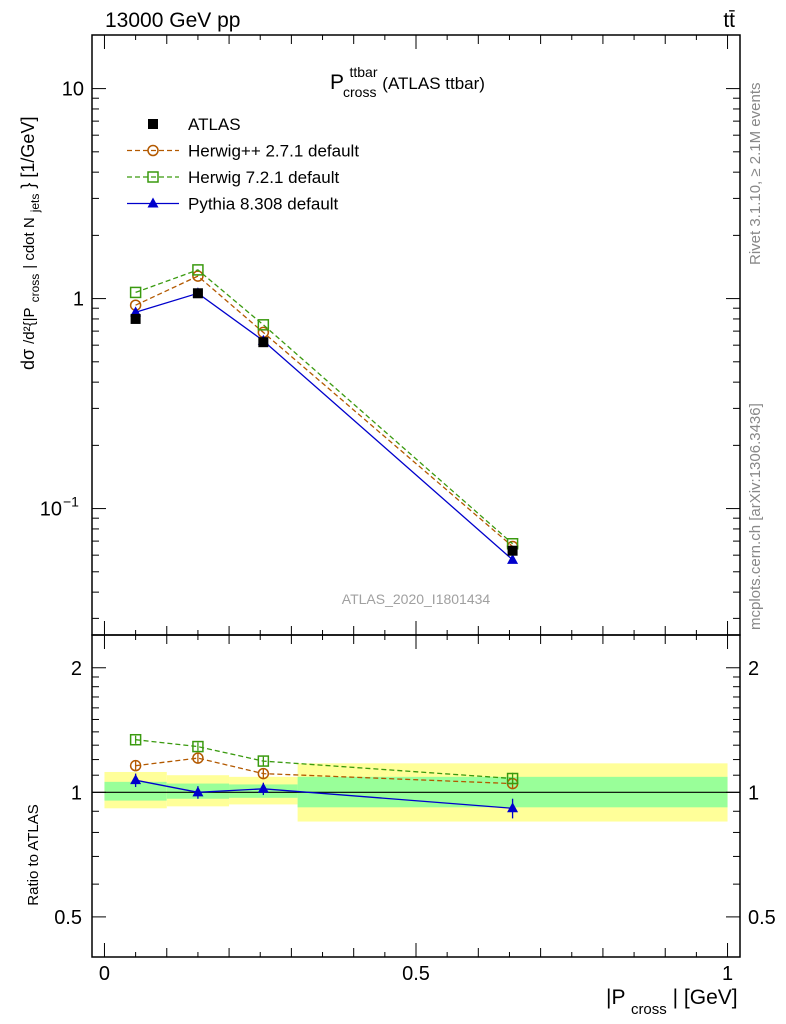 The image size is (786, 1024). I want to click on x-axis-label: |P cross | [GeV], so click(672, 1002).